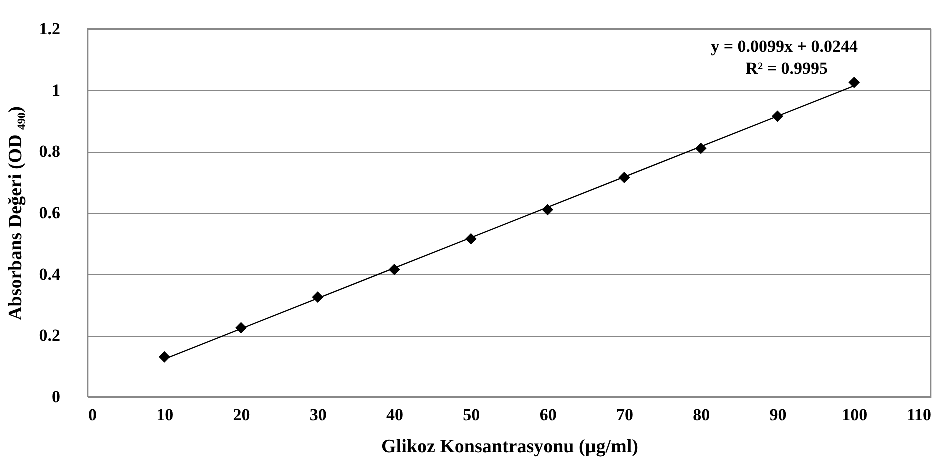 This screenshot has height=461, width=942. Describe the element at coordinates (854, 82) in the screenshot. I see `point` at that location.